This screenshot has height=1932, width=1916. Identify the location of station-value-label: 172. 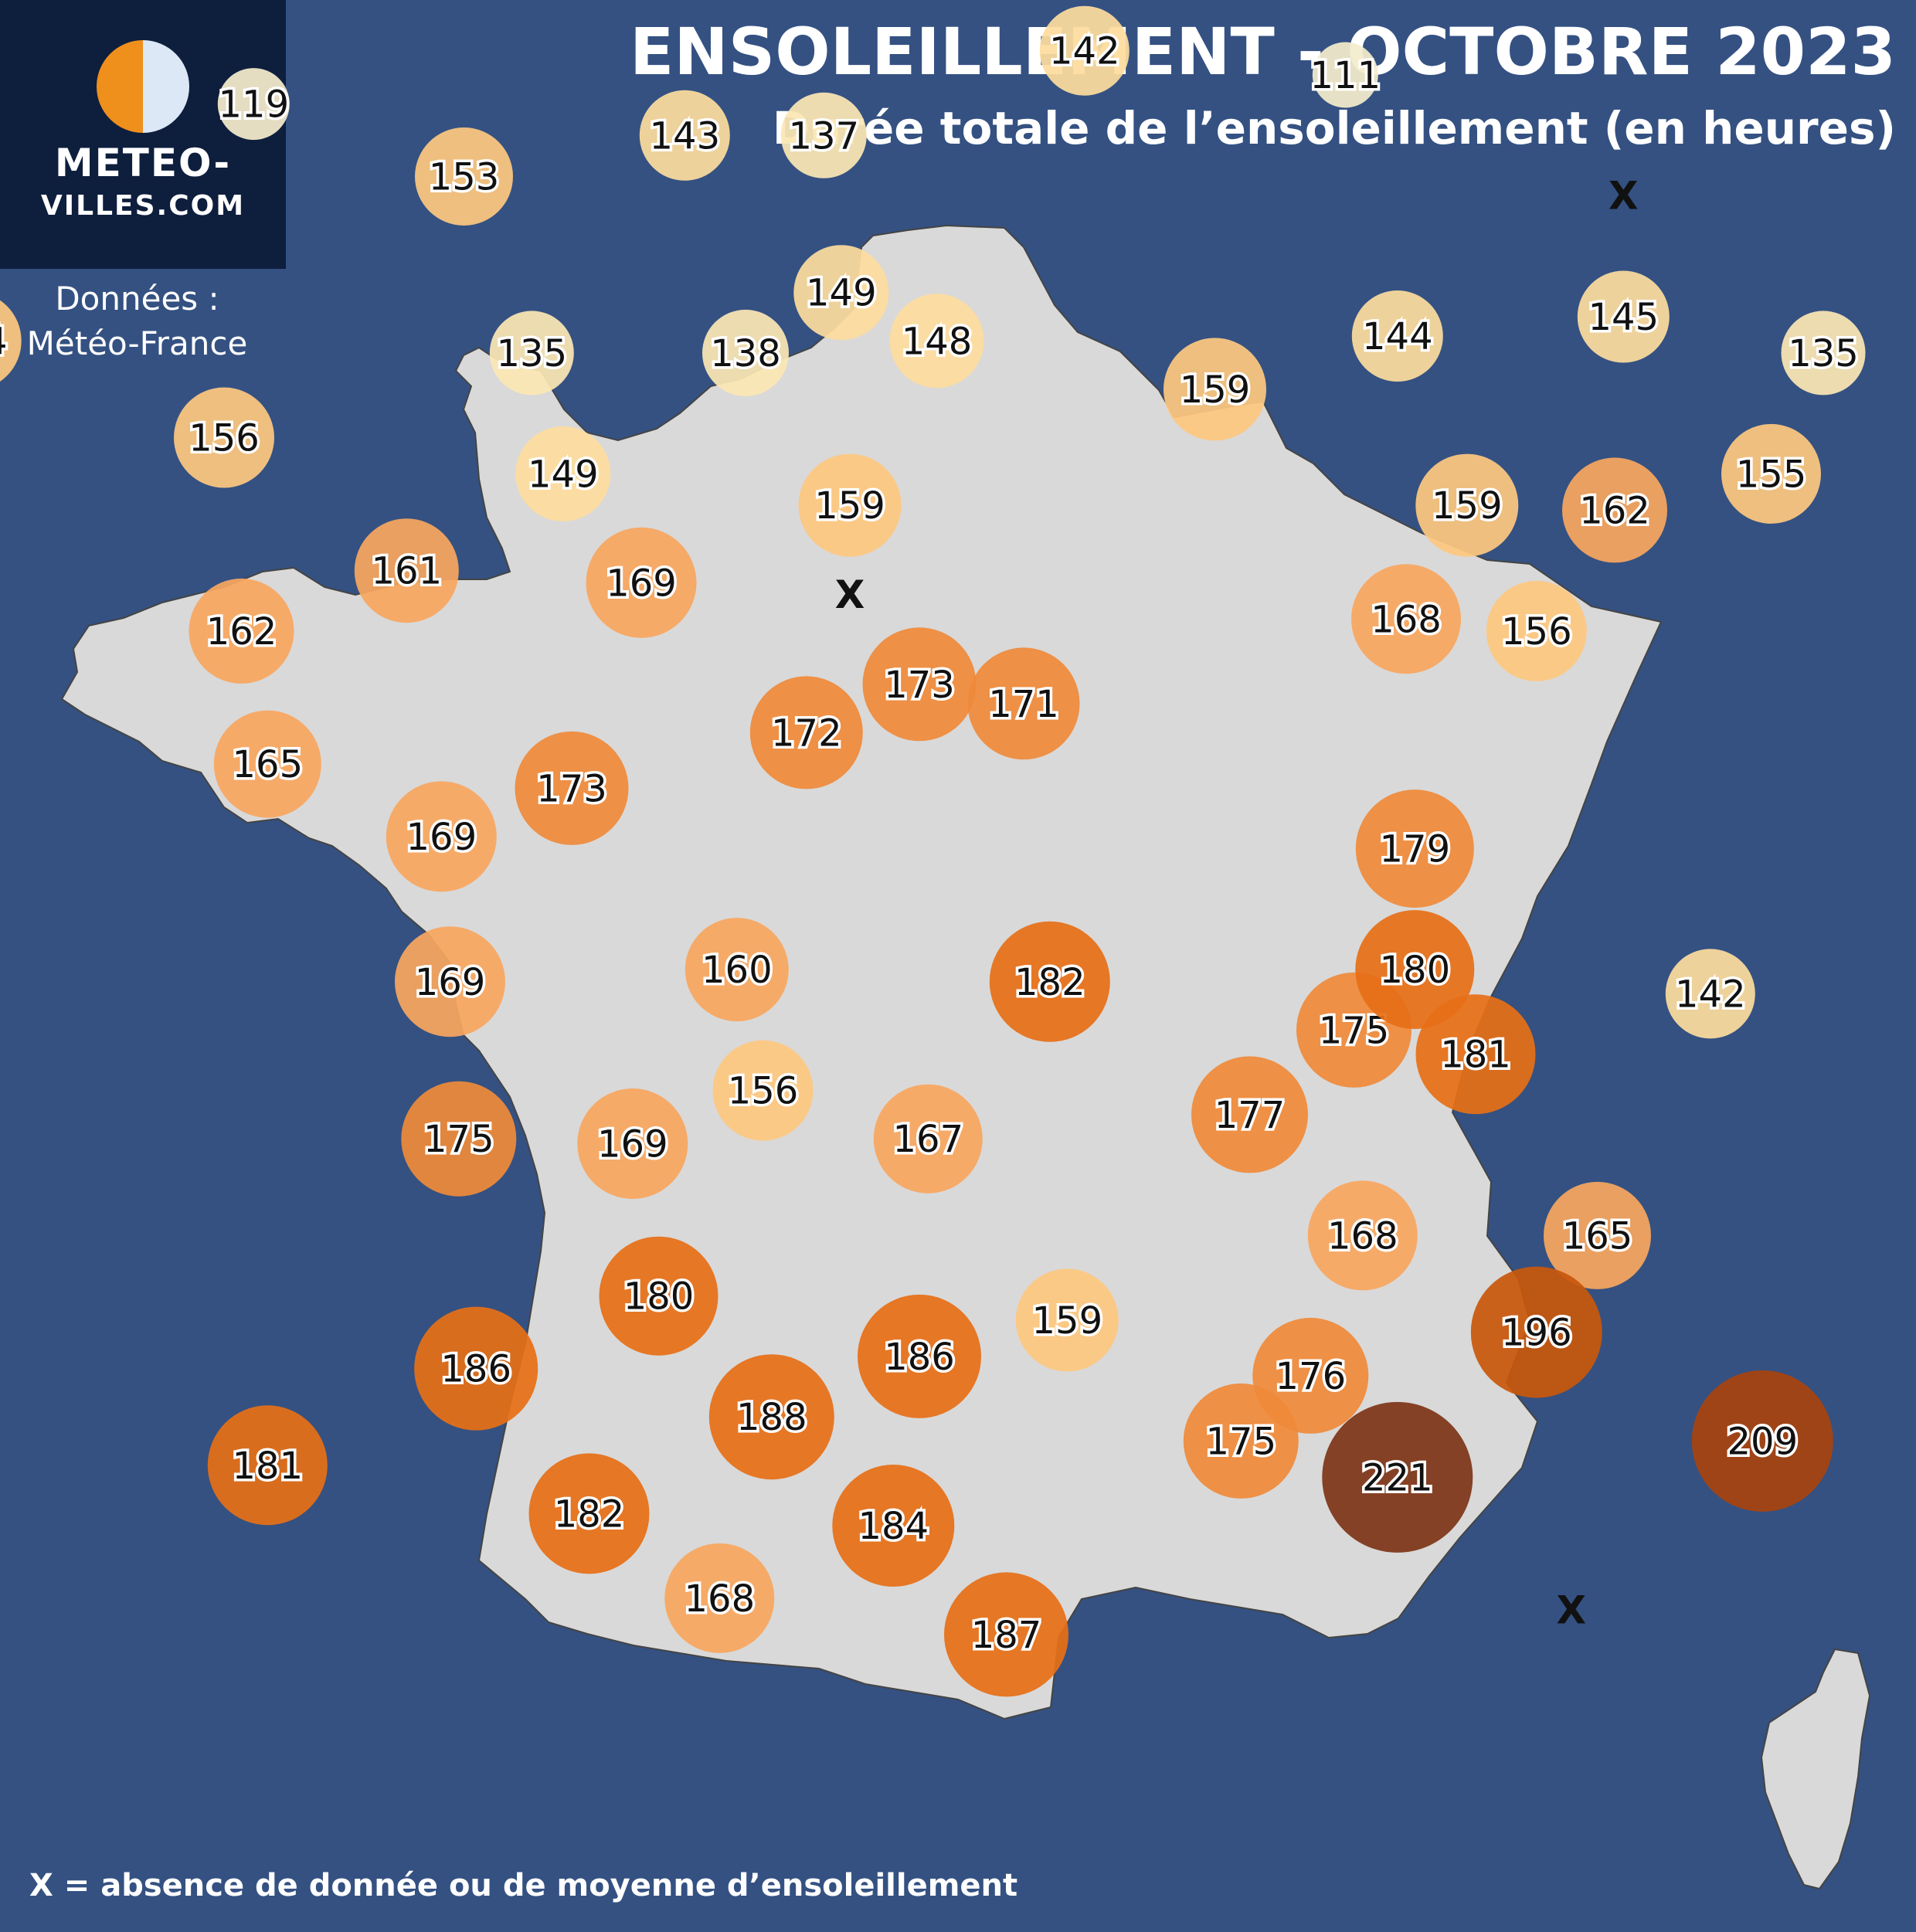
(806, 733).